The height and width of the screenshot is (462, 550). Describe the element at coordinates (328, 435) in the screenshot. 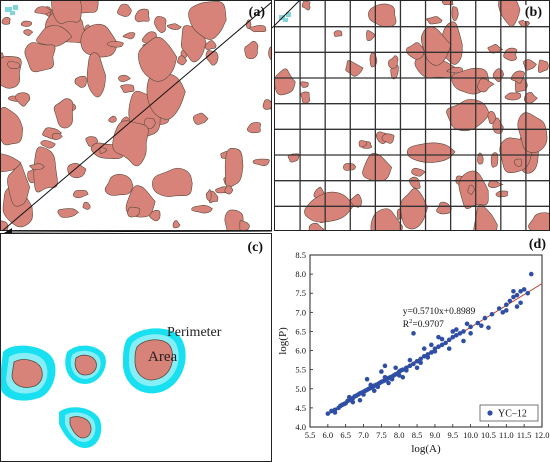

I see `x-tick-label: 6.0` at that location.